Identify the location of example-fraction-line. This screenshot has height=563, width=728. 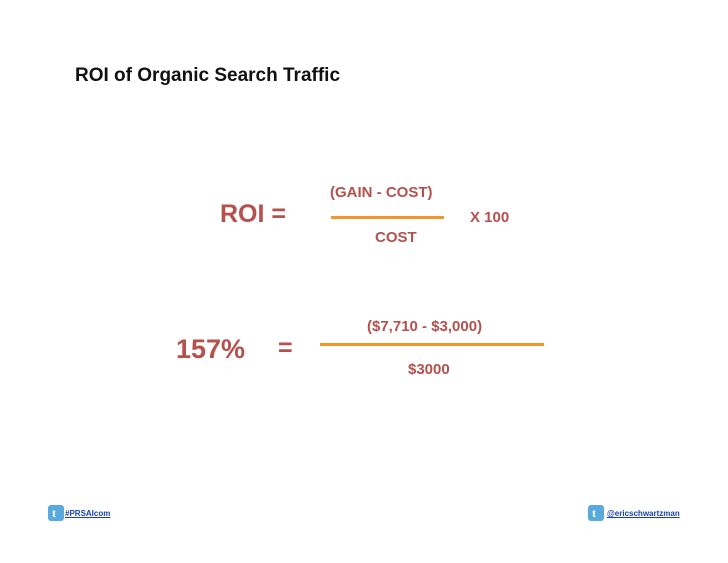
(432, 344).